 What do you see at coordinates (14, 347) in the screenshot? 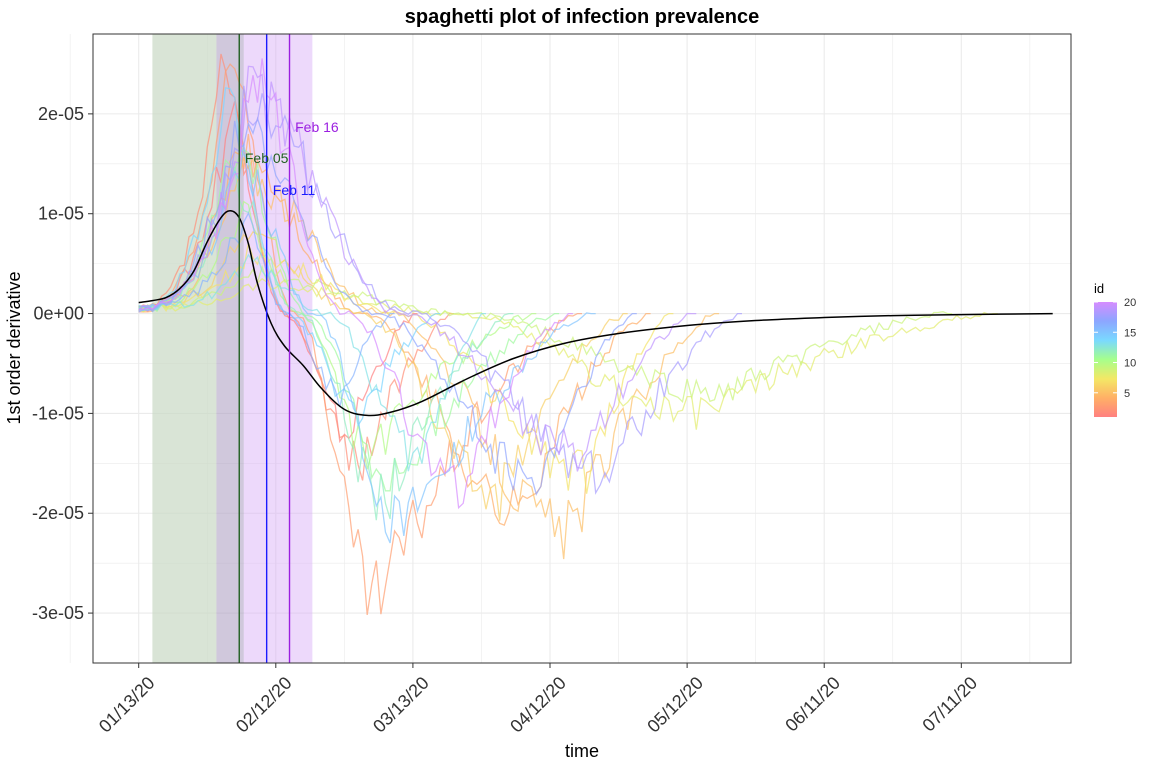
I see `y-axis-title: 1st order derivative` at bounding box center [14, 347].